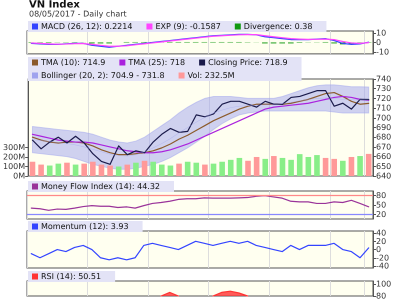 This screenshot has height=300, width=400. What do you see at coordinates (381, 205) in the screenshot?
I see `y-tick-label: 50` at bounding box center [381, 205].